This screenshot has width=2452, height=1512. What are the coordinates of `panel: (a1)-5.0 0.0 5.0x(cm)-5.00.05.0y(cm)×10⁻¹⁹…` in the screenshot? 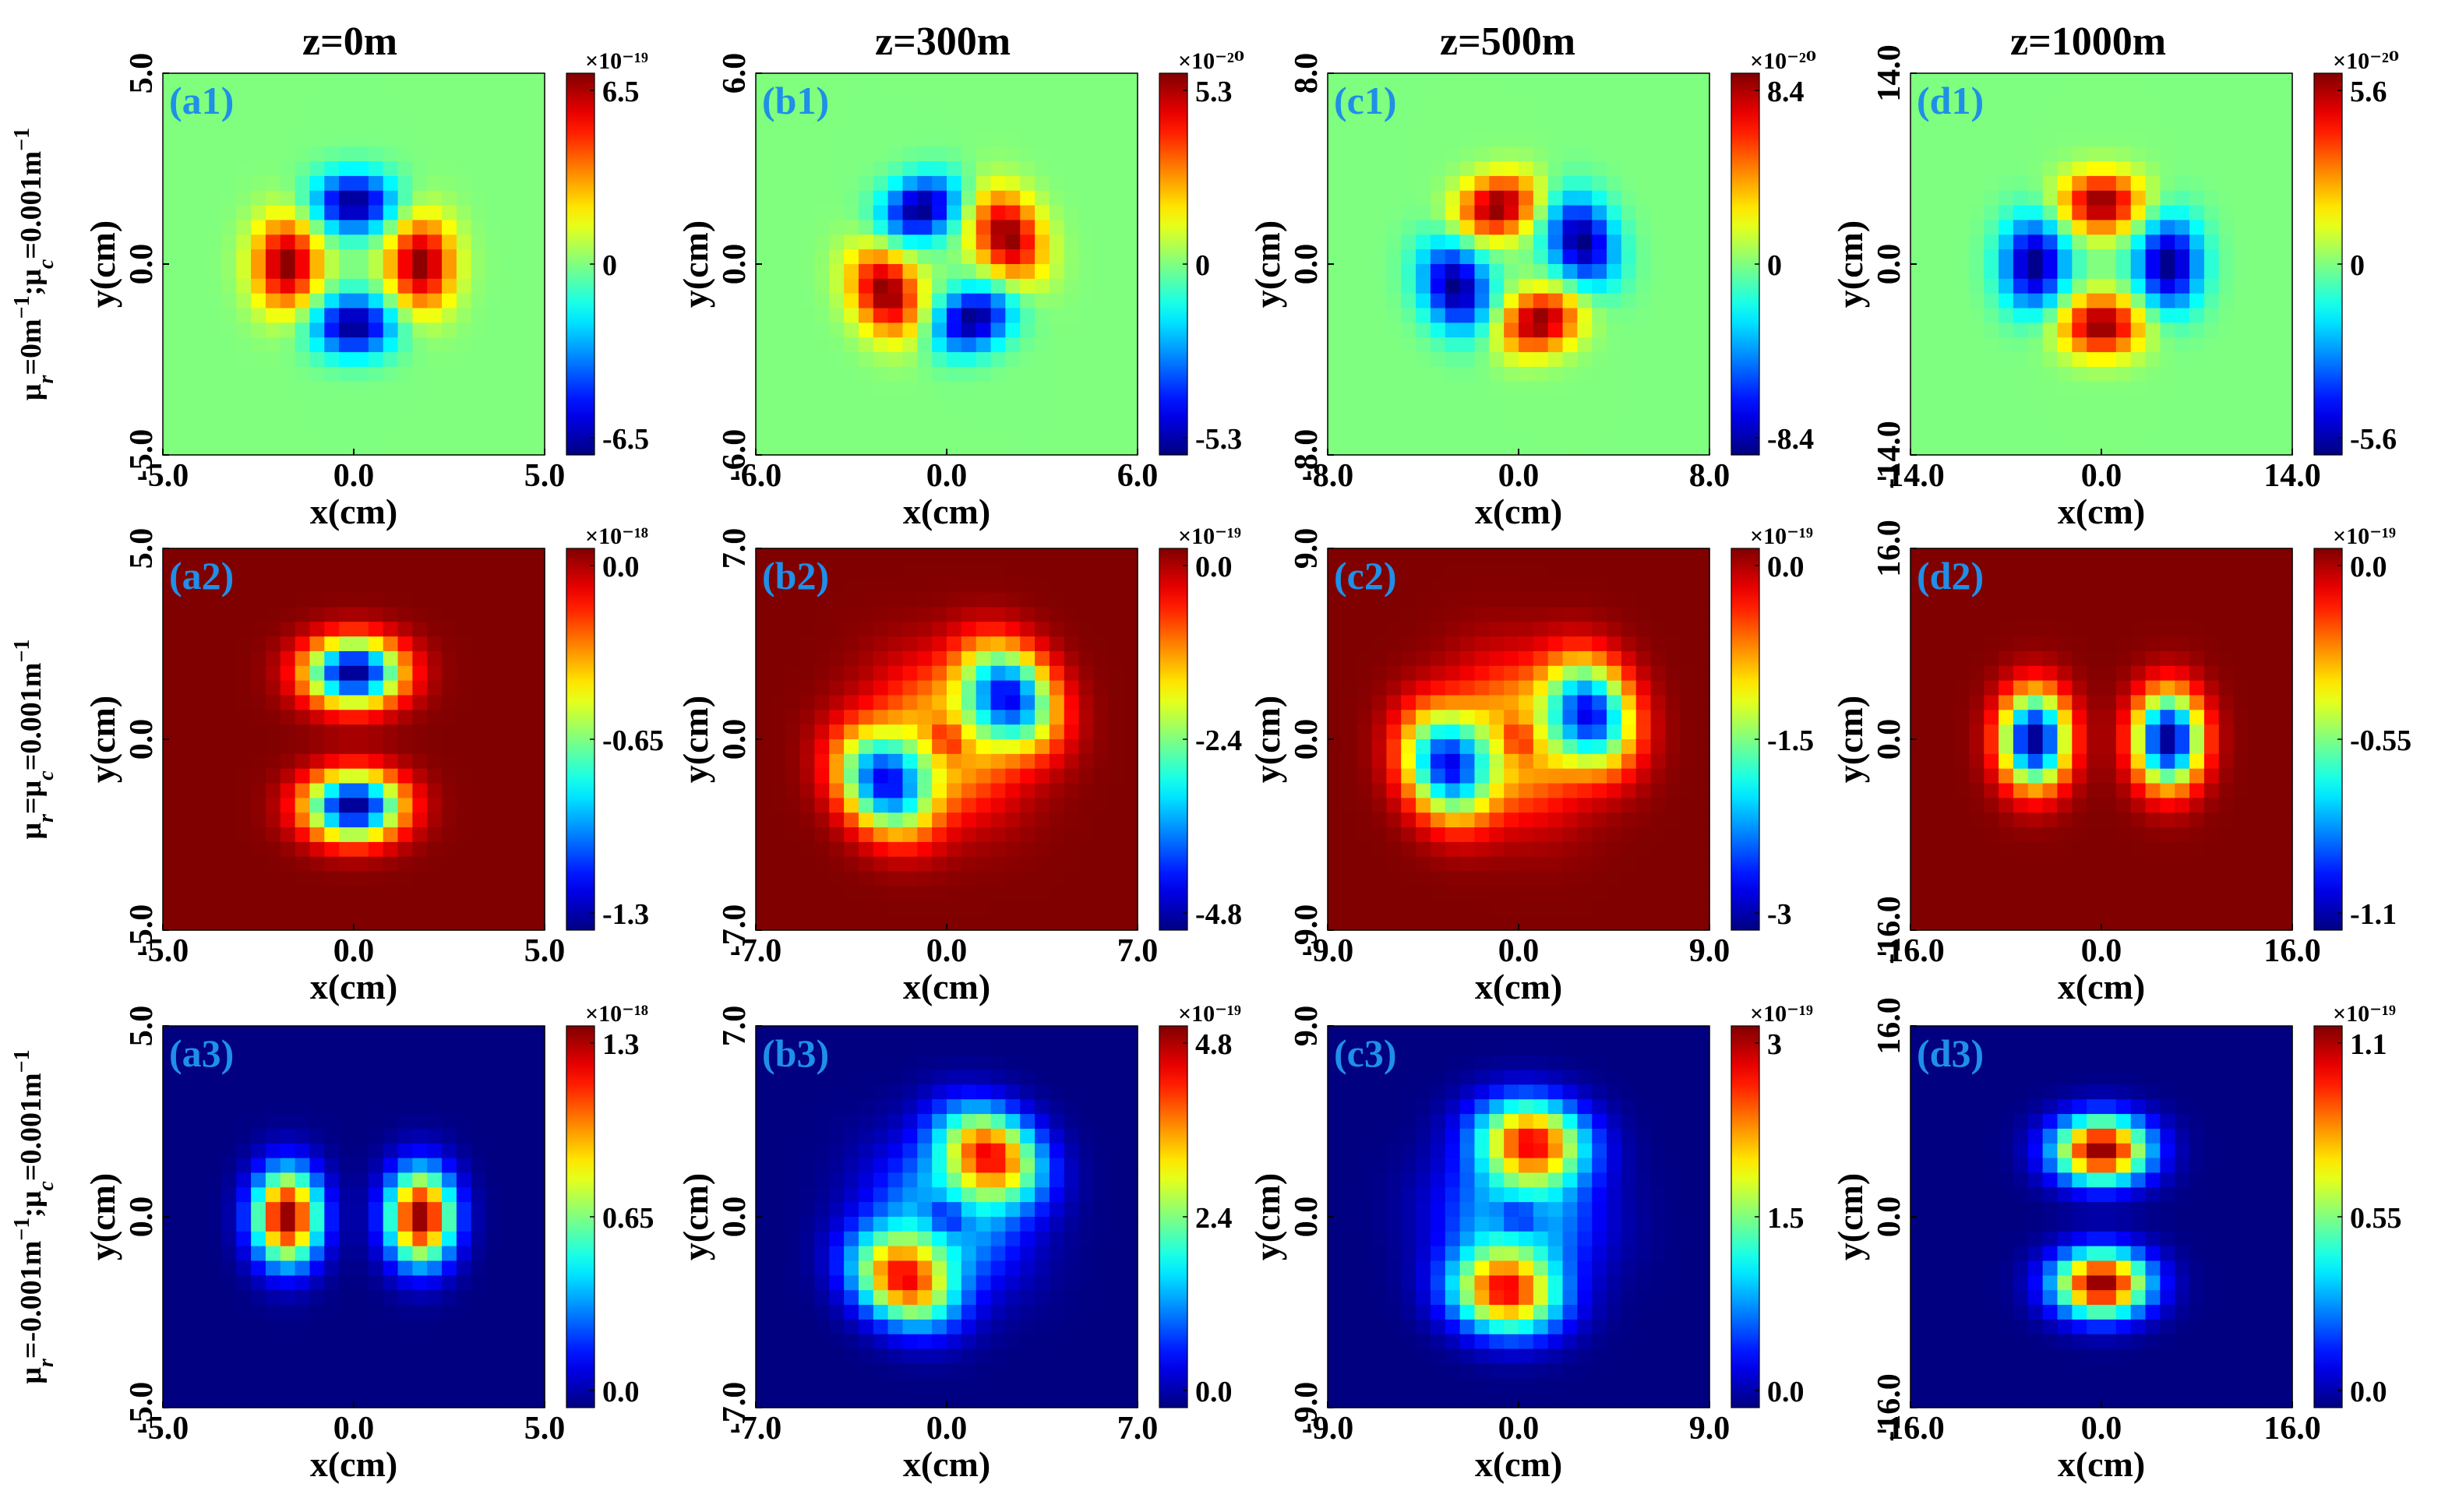 It's located at (366, 289).